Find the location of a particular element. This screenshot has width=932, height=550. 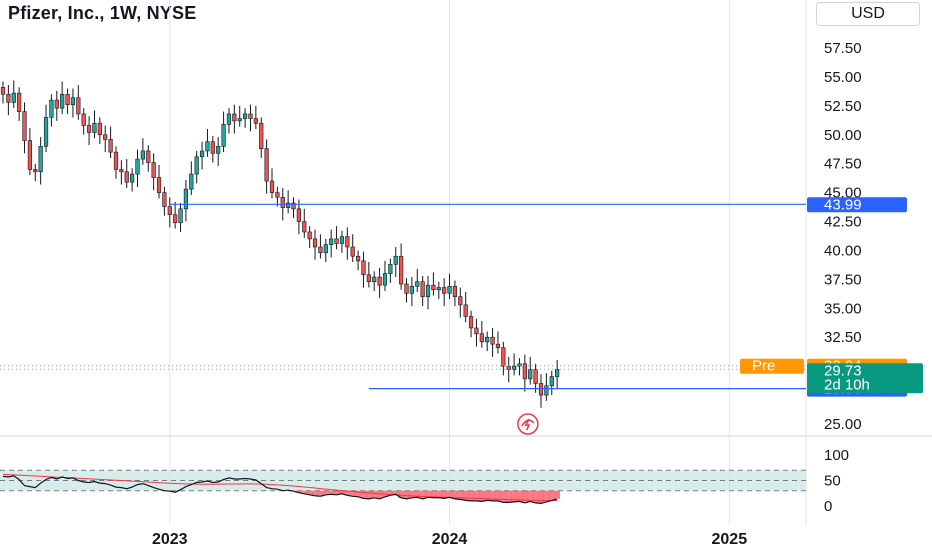

price-tick-label: 57.50 is located at coordinates (843, 48).